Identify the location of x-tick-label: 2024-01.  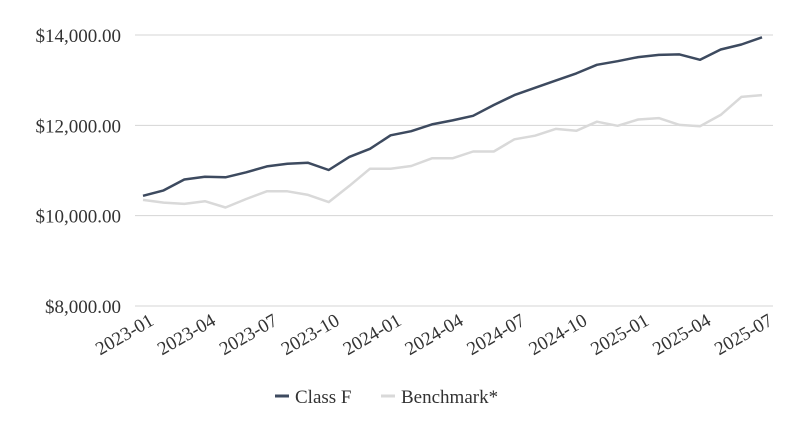
(372, 335).